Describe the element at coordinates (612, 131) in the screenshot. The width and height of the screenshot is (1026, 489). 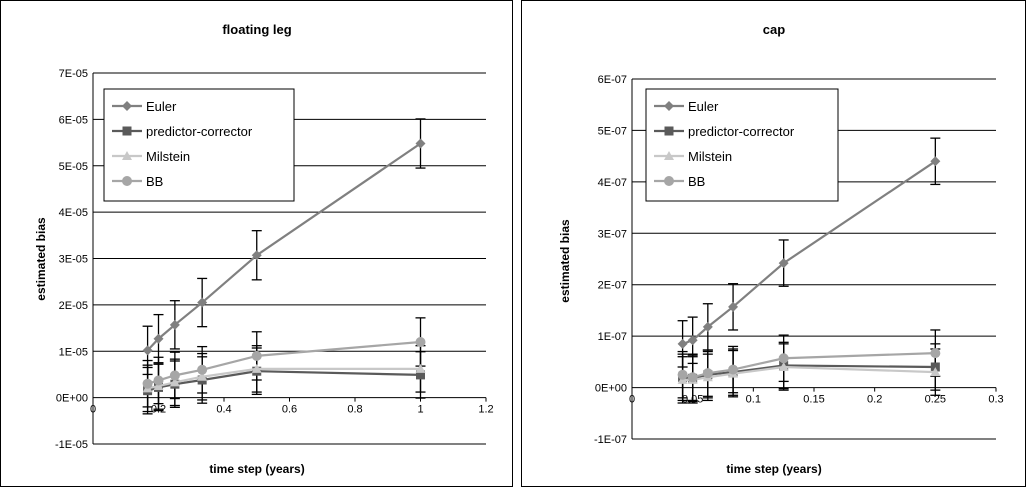
I see `y-tick-label: 5E-07` at that location.